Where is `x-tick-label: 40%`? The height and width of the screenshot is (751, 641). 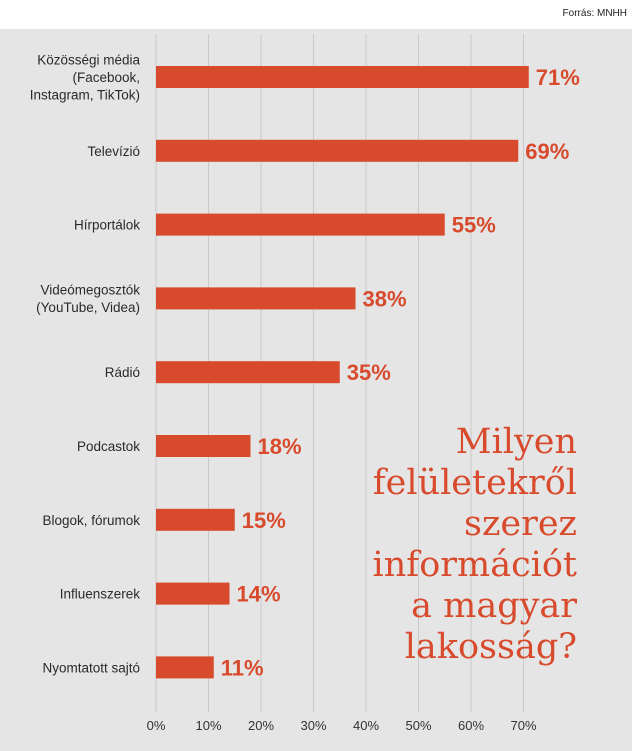 x-tick-label: 40% is located at coordinates (366, 725).